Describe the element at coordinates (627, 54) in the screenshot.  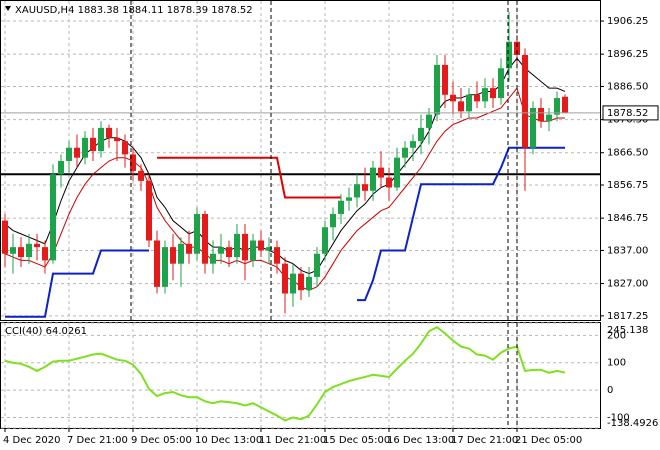
I see `y-tick-label: 1896.25` at that location.